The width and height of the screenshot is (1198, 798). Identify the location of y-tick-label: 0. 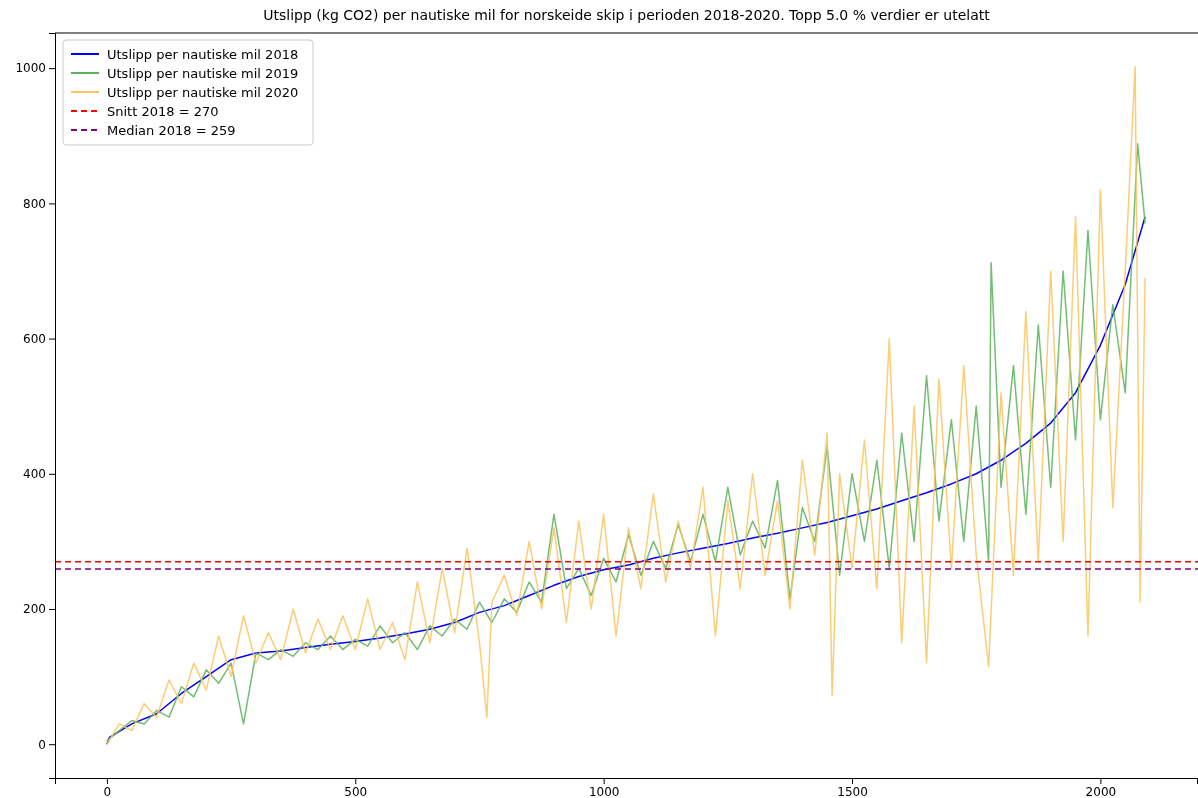
(42, 744).